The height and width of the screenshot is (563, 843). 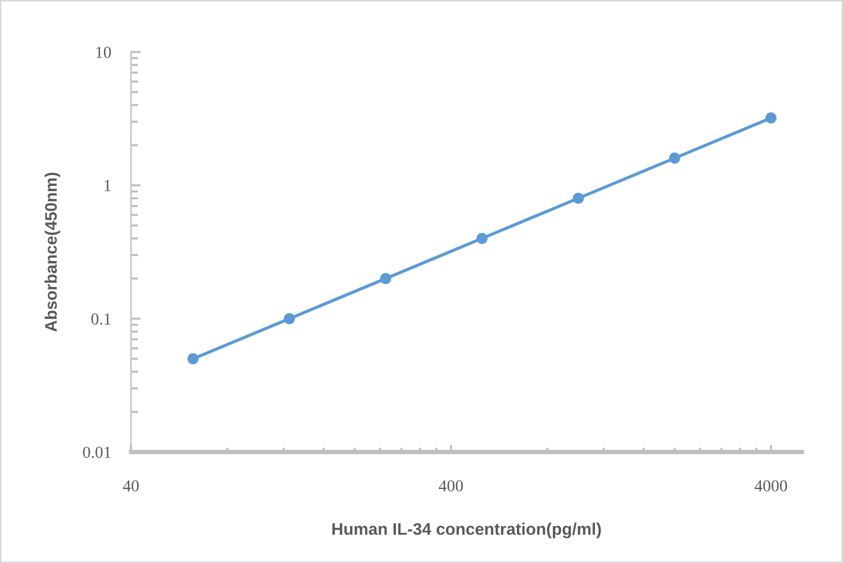 I want to click on x-axis-title: Human IL-34 concentration(pg/ml), so click(x=466, y=530).